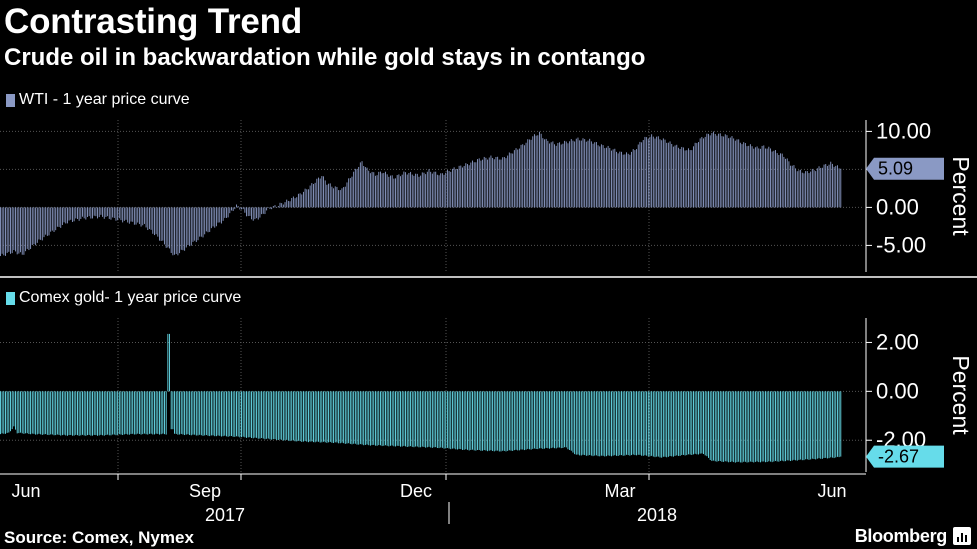  Describe the element at coordinates (620, 491) in the screenshot. I see `x-month-label: Mar` at that location.